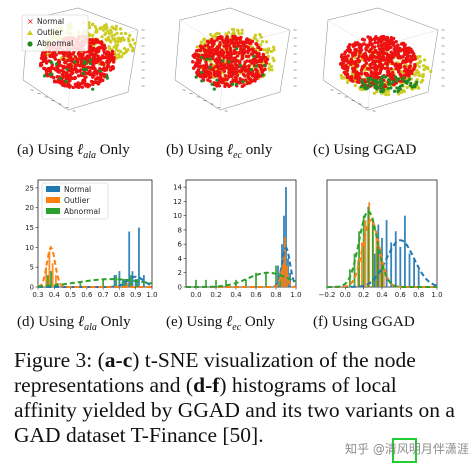 Image resolution: width=469 pixels, height=470 pixels. What do you see at coordinates (53, 211) in the screenshot?
I see `hist-legend-abnormal-swatch` at bounding box center [53, 211].